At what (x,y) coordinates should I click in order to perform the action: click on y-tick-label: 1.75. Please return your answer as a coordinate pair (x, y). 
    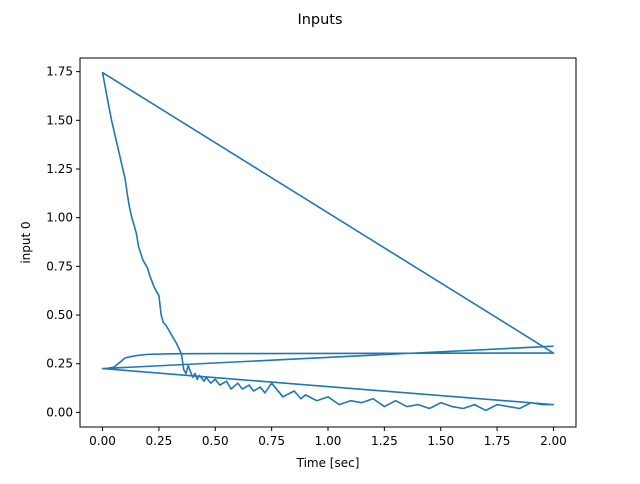
    Looking at the image, I should click on (59, 72).